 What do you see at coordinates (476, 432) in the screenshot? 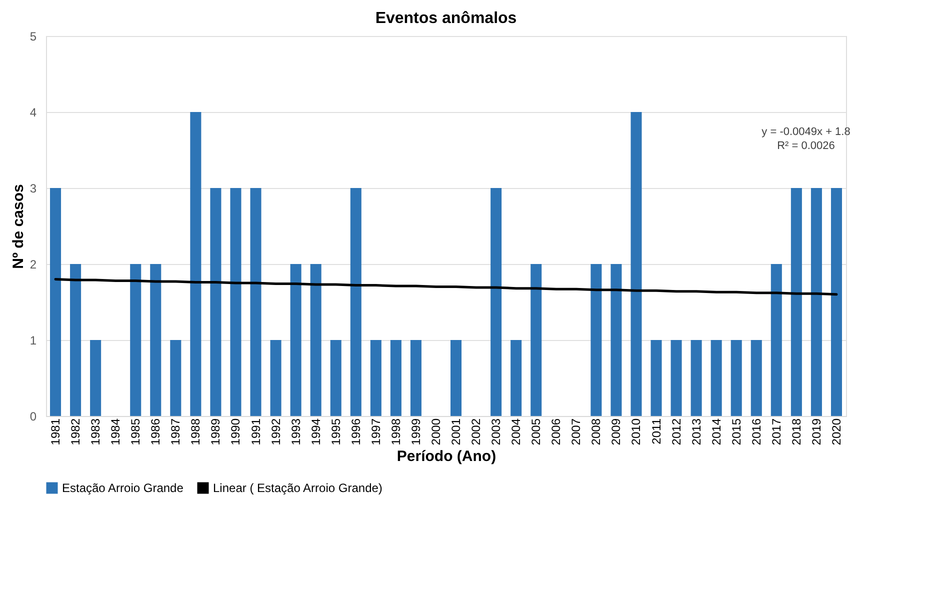
I see `x-tick-label: 2002` at bounding box center [476, 432].